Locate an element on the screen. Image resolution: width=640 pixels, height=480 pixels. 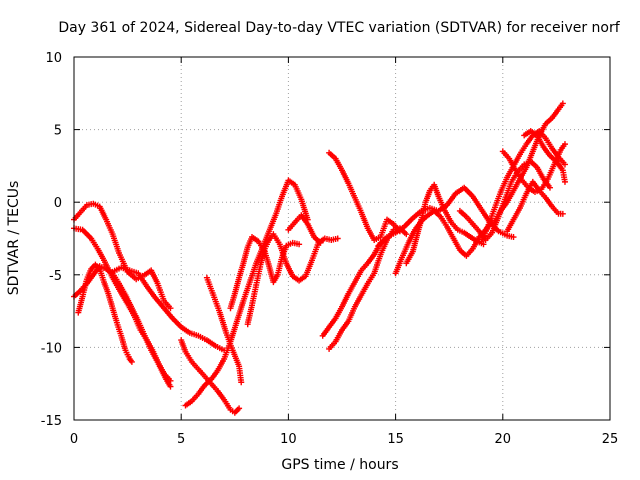
y-tick-label: -15 is located at coordinates (51, 421).